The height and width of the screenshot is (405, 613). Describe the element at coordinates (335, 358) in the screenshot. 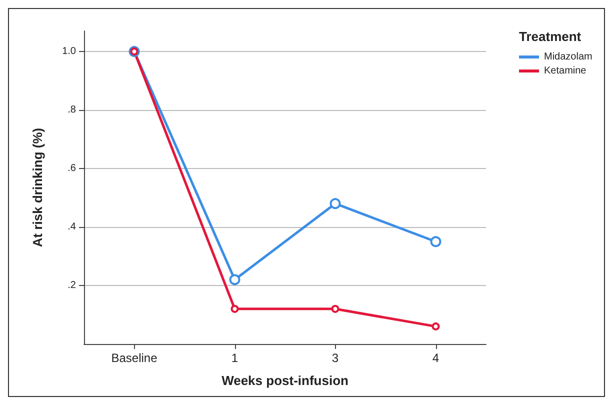

I see `x-tick-label: 3` at that location.